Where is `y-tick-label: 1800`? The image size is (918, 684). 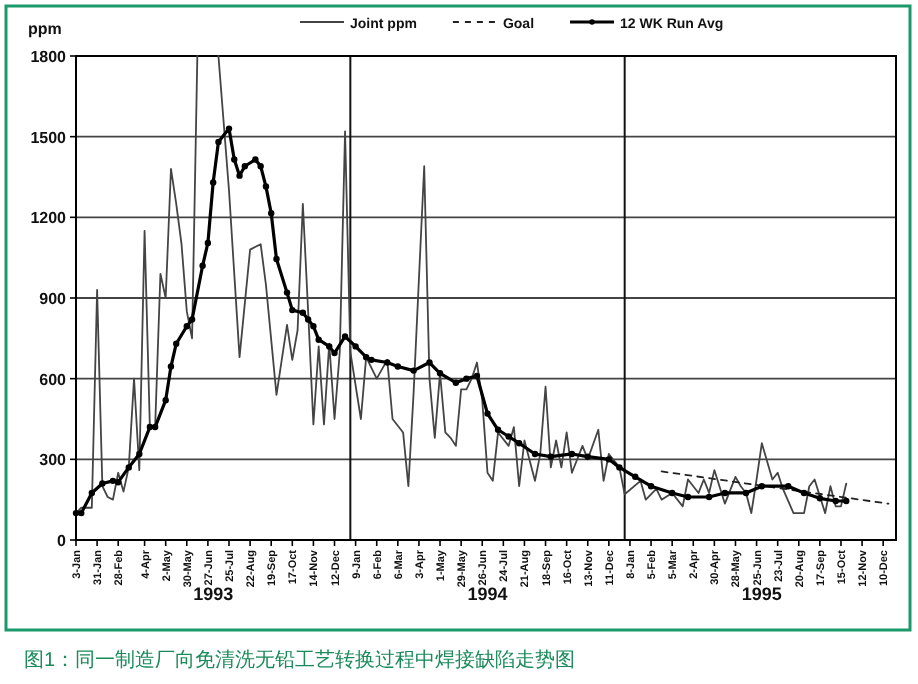
y-tick-label: 1800 is located at coordinates (49, 57).